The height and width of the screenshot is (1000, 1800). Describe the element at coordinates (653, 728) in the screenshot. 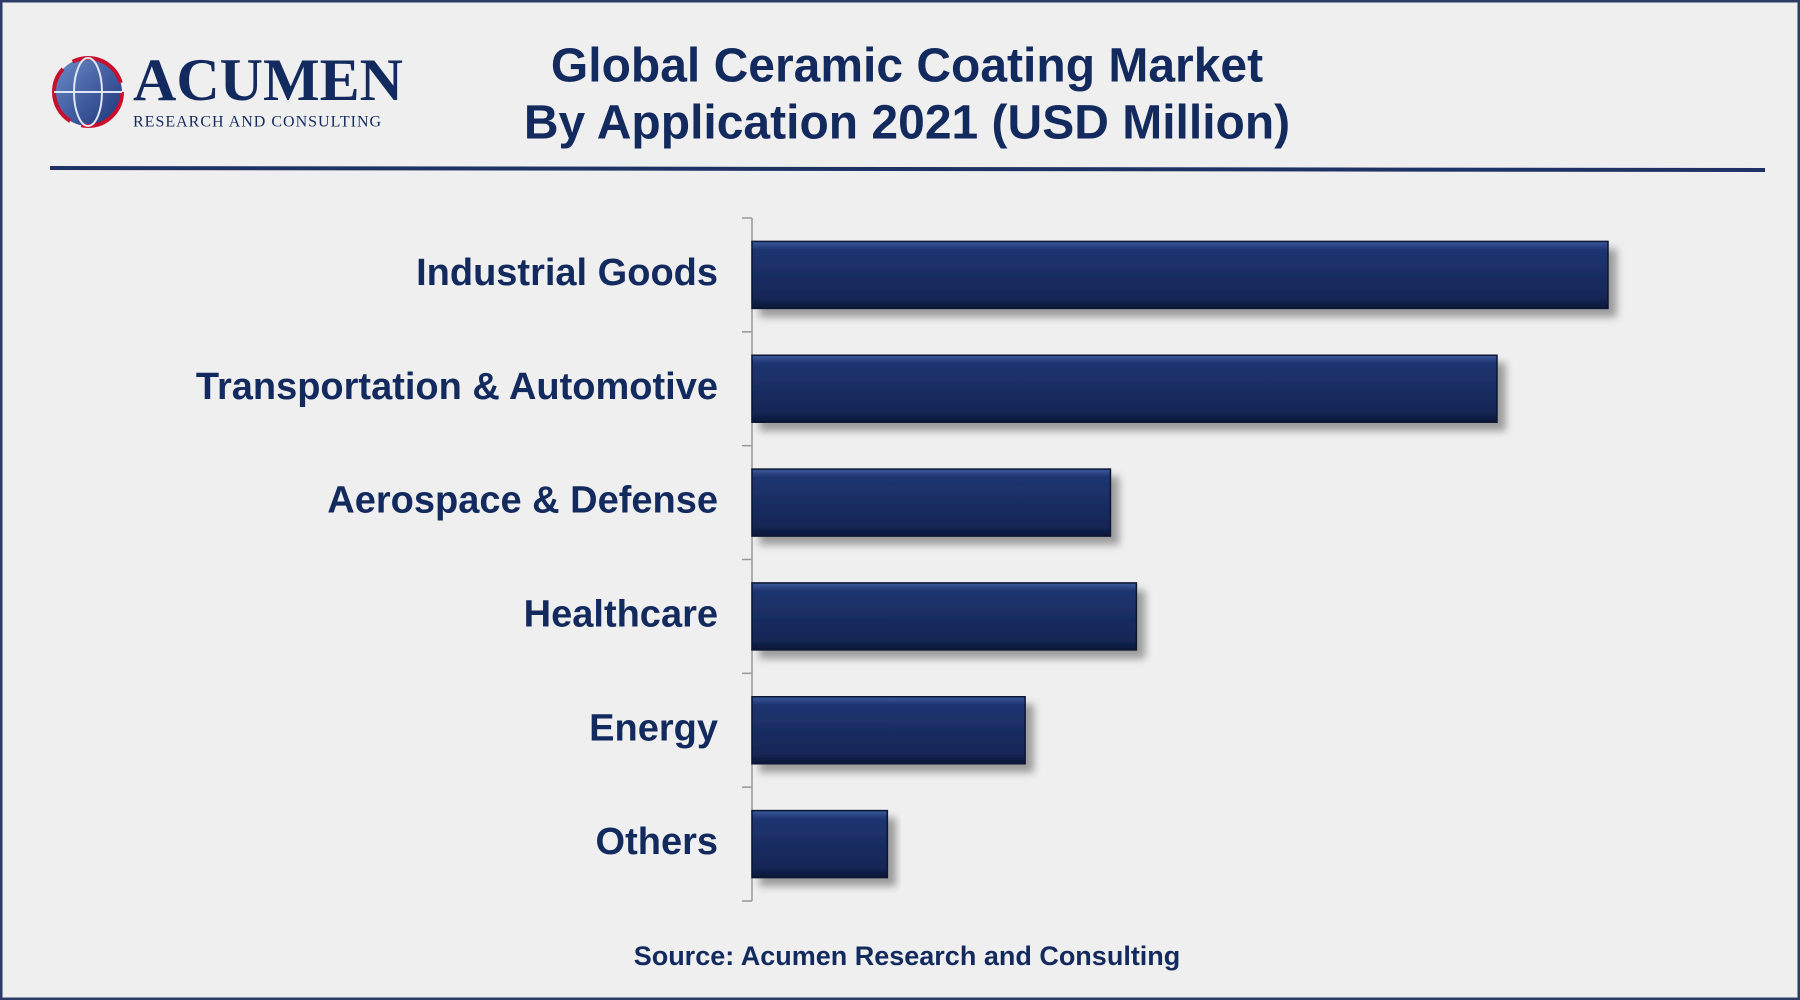

I see `y-tick-label: Energy` at that location.